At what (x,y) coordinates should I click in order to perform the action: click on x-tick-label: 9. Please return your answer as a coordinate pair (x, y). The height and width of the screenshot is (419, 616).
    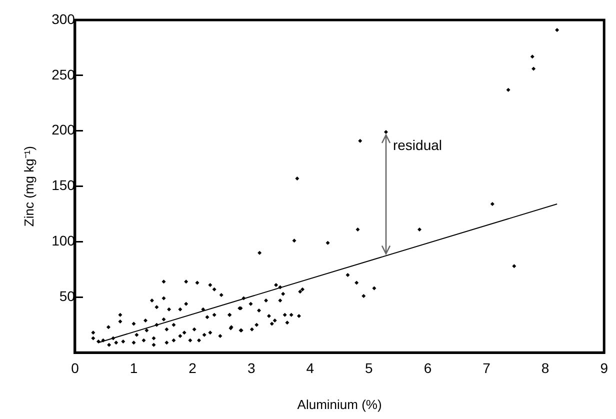
    Looking at the image, I should click on (604, 368).